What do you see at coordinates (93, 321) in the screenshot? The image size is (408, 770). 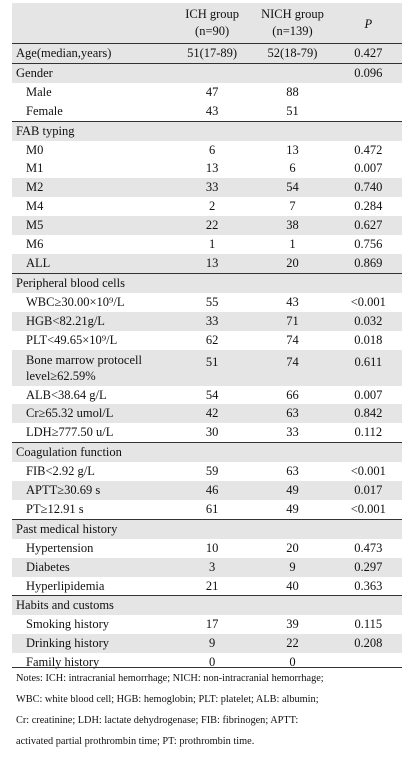 I see `row-label: HGB<82.21g/L` at bounding box center [93, 321].